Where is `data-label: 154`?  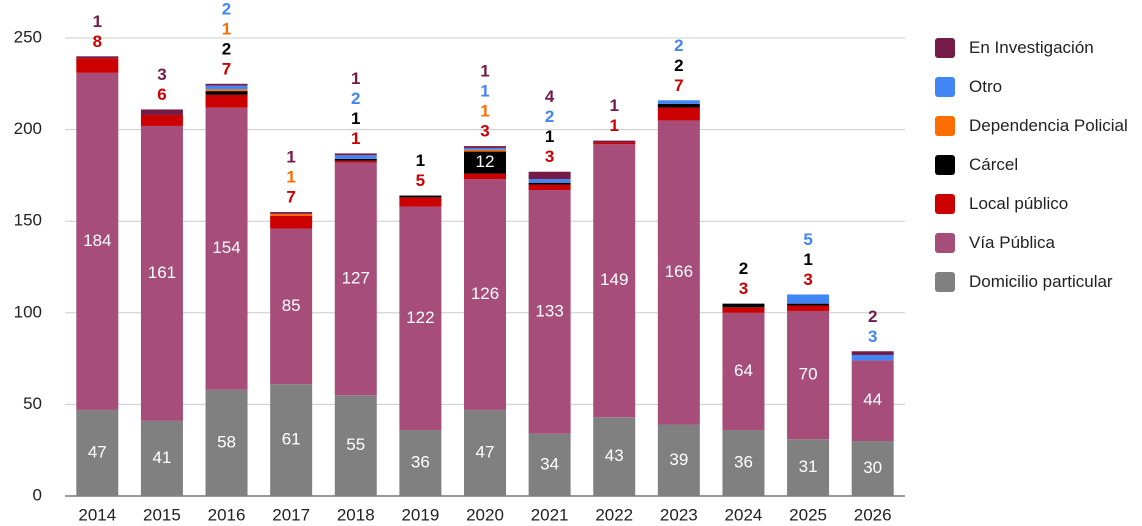
data-label: 154 is located at coordinates (226, 247).